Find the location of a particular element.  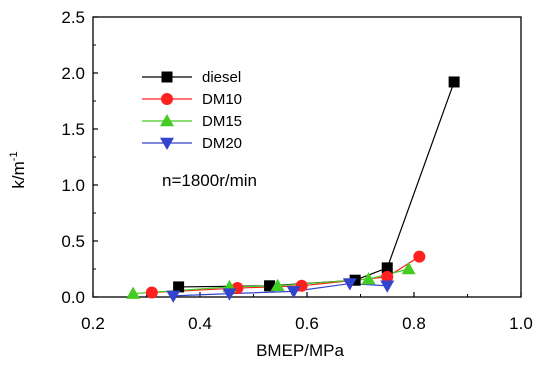

x-tick-label: 1.0 is located at coordinates (521, 323).